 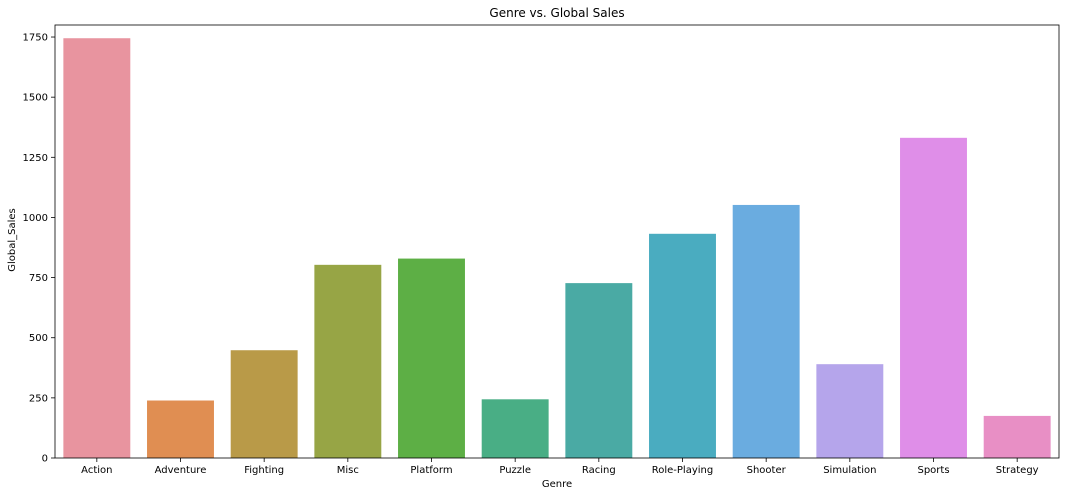 What do you see at coordinates (933, 297) in the screenshot?
I see `bar-sports` at bounding box center [933, 297].